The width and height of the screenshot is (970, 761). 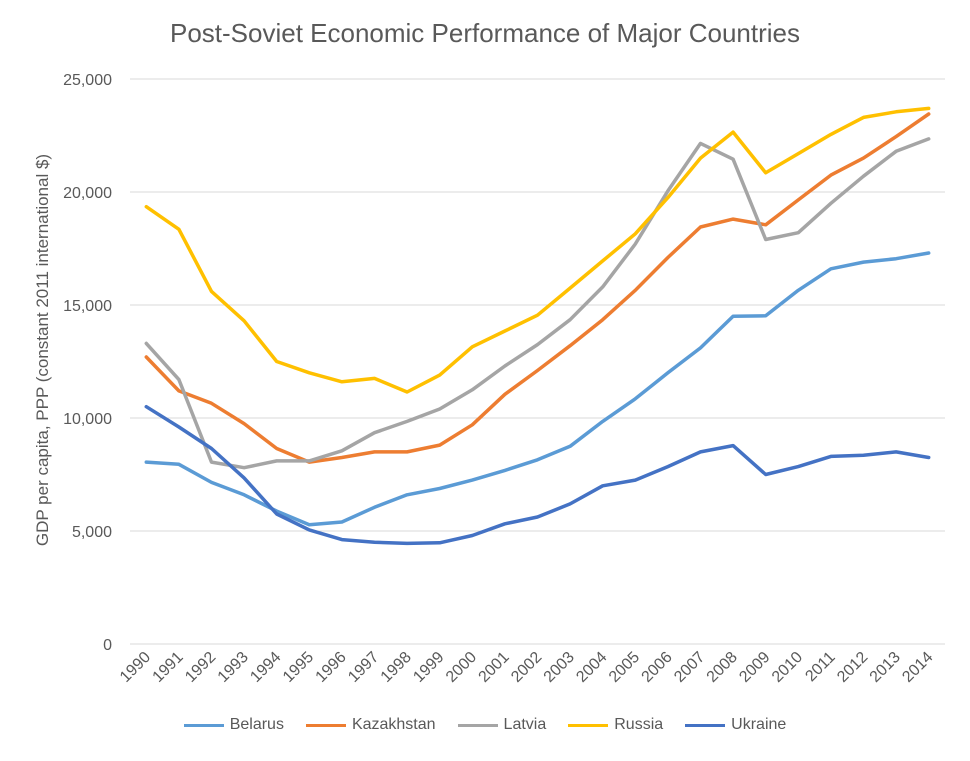 What do you see at coordinates (559, 667) in the screenshot?
I see `x-tick-label: 2003` at bounding box center [559, 667].